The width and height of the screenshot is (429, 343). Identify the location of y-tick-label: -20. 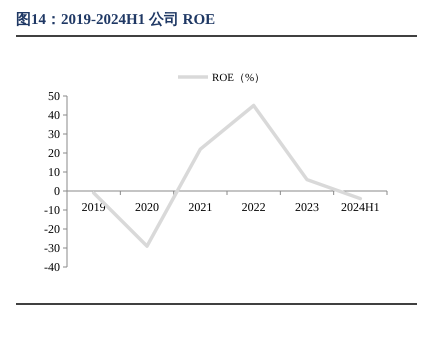
(52, 229).